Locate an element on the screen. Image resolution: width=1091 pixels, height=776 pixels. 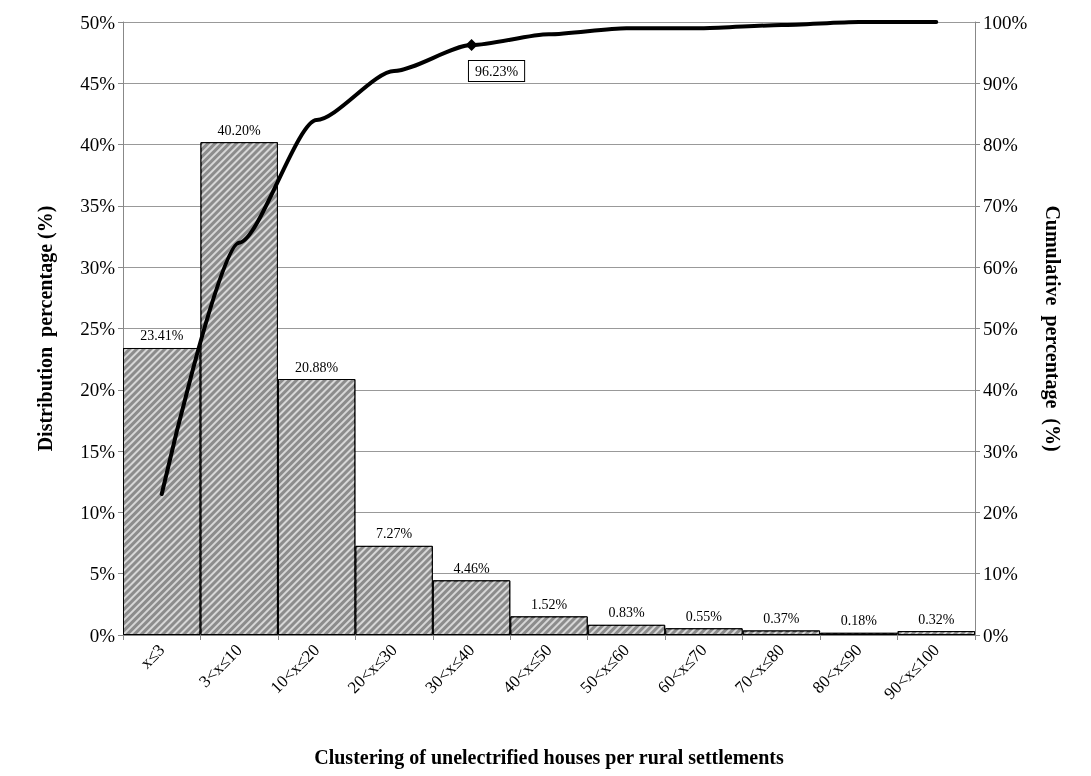
y2-axis-title: Cumulative percentage (%) is located at coordinates (1052, 328).